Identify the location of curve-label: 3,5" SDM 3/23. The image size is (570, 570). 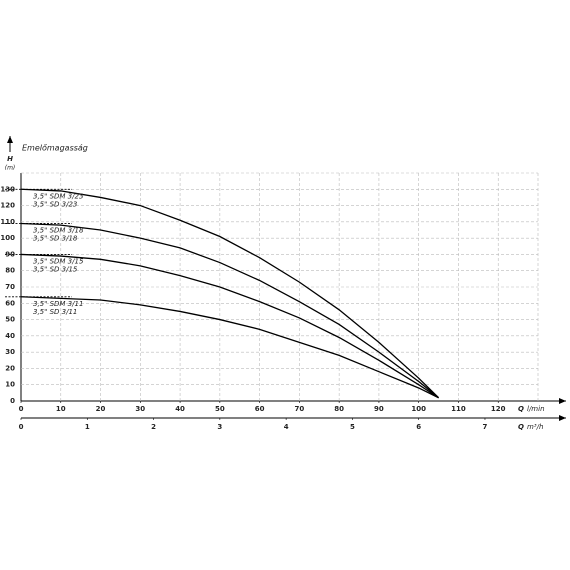
(58, 196).